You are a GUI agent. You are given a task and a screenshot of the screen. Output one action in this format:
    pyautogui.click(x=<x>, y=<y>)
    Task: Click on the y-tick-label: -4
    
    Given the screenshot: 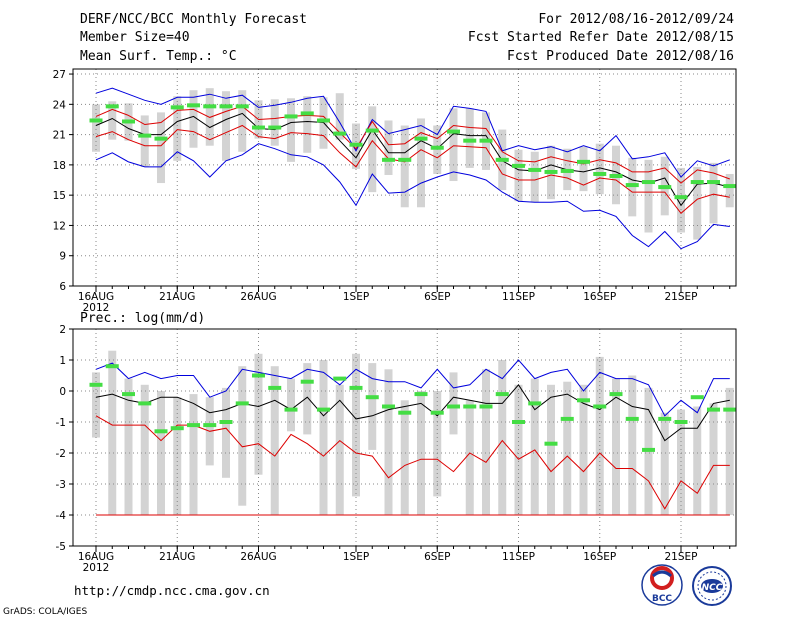 What is the action you would take?
    pyautogui.click(x=61, y=516)
    